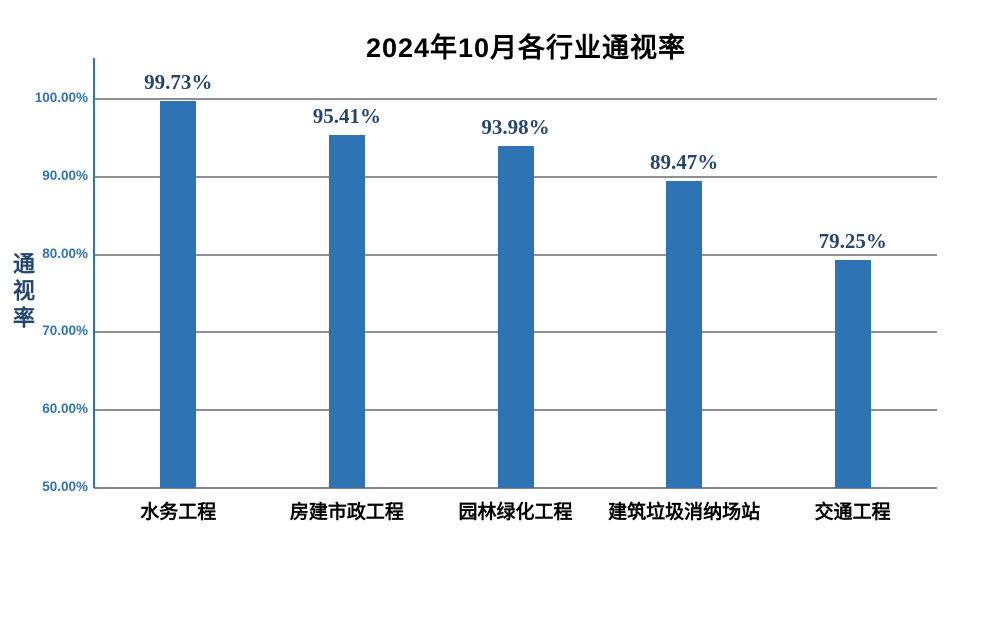  Describe the element at coordinates (61, 97) in the screenshot. I see `y-tick-label: 100.00%` at that location.